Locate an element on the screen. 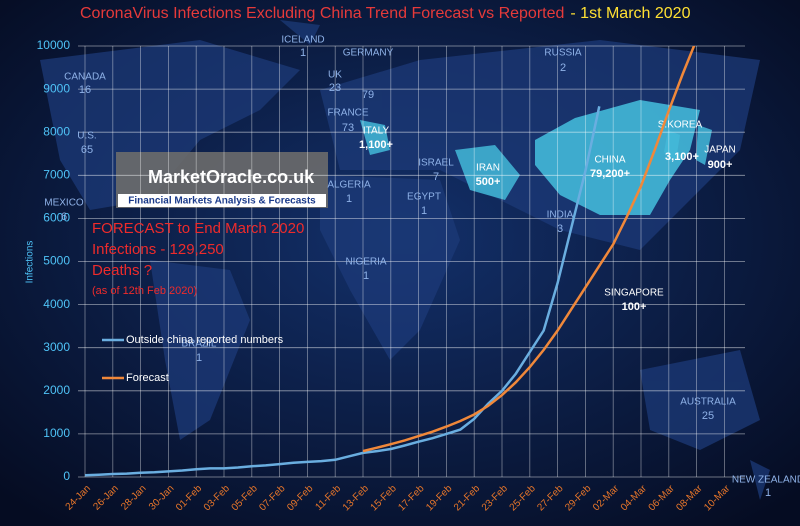 This screenshot has height=526, width=800. y-tick-label: 4000 is located at coordinates (56, 304).